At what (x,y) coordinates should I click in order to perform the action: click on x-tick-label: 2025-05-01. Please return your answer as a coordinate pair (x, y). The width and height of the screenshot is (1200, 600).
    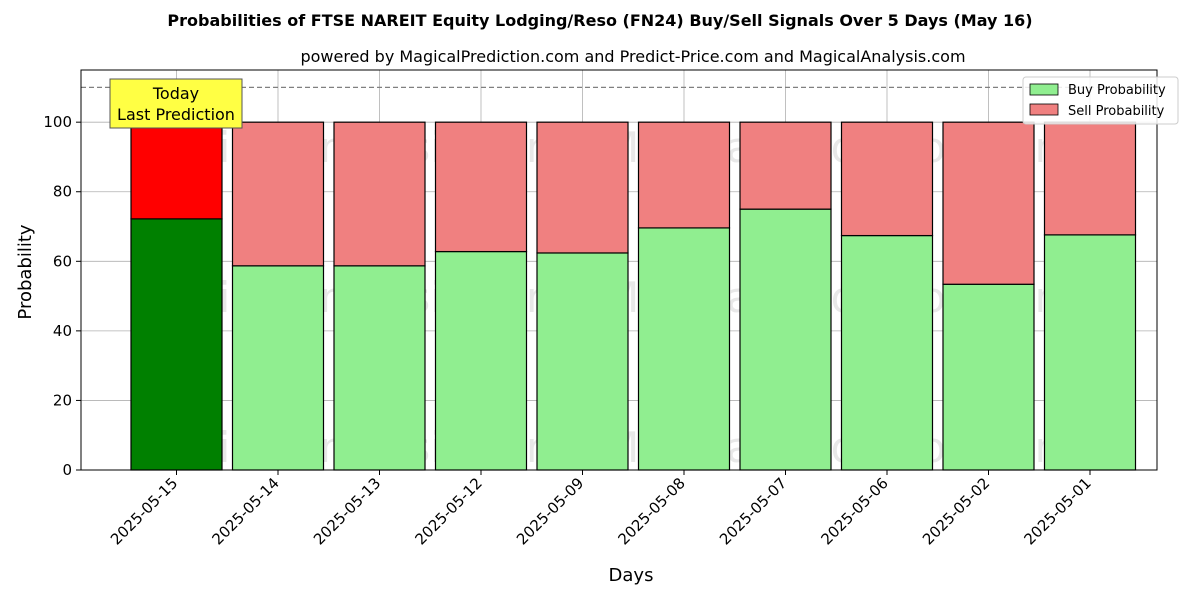
    Looking at the image, I should click on (1057, 511).